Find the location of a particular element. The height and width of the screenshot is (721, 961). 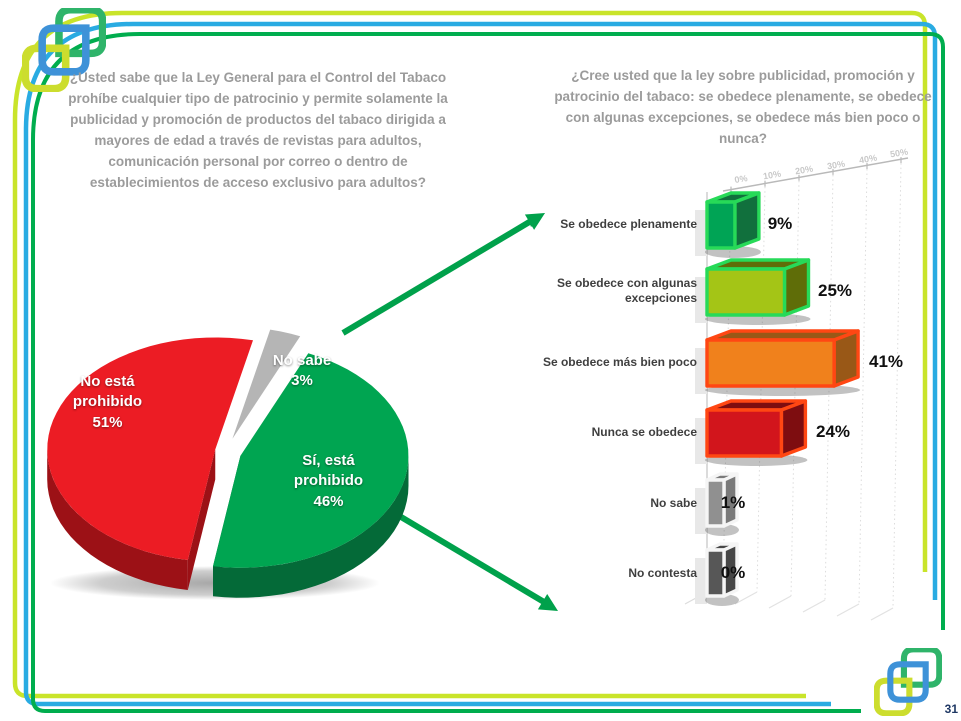

bar-category-5: No sabe is located at coordinates (673, 502).